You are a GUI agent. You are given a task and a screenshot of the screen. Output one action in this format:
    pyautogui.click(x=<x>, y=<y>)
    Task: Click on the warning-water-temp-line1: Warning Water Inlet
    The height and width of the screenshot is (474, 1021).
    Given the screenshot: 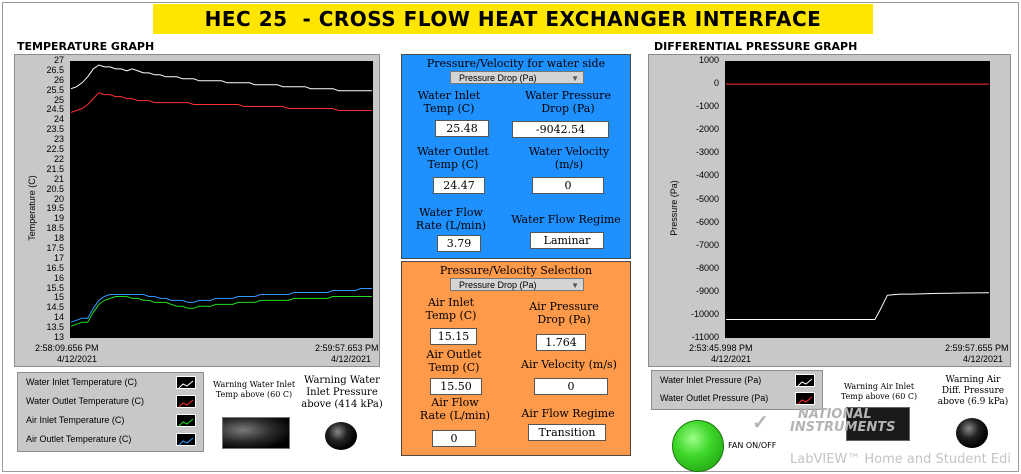 What is the action you would take?
    pyautogui.click(x=254, y=384)
    